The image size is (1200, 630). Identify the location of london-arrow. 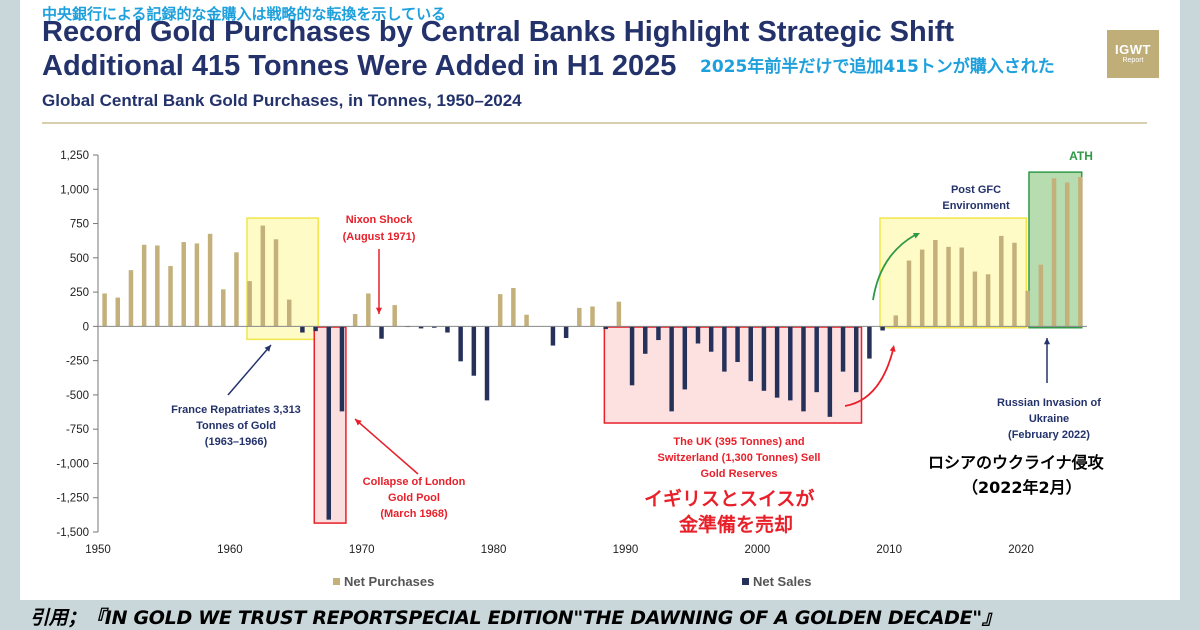
(386, 446).